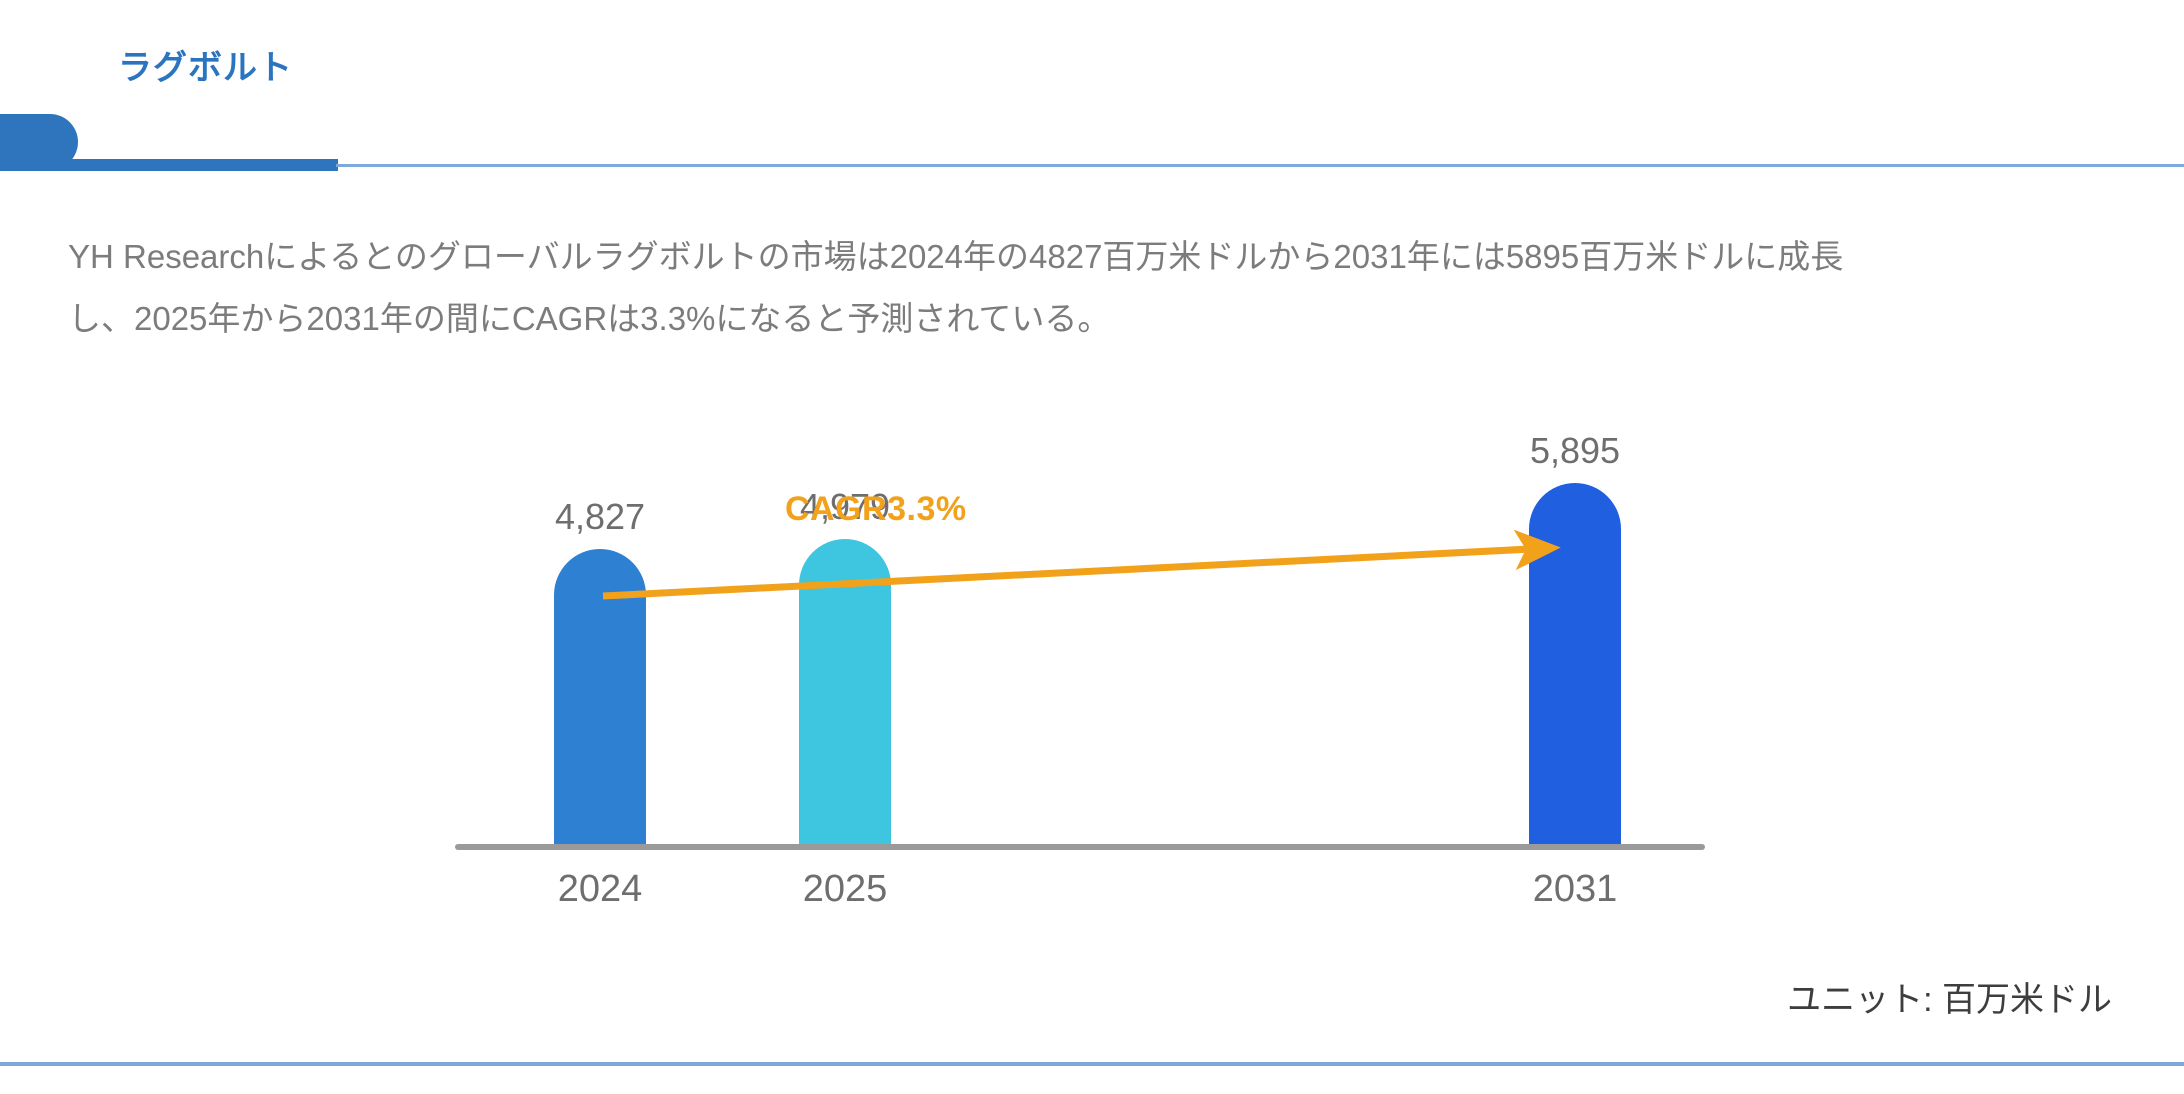 This screenshot has width=2184, height=1094. I want to click on bar-value-label: 5,895, so click(1575, 450).